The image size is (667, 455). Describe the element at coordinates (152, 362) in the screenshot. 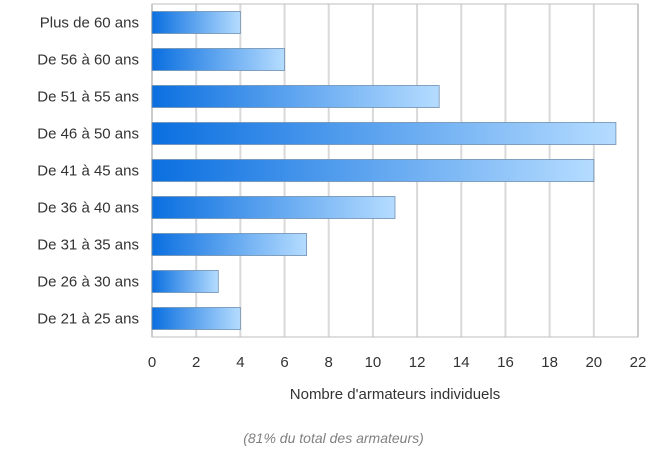

I see `x-tick-label: 0` at that location.